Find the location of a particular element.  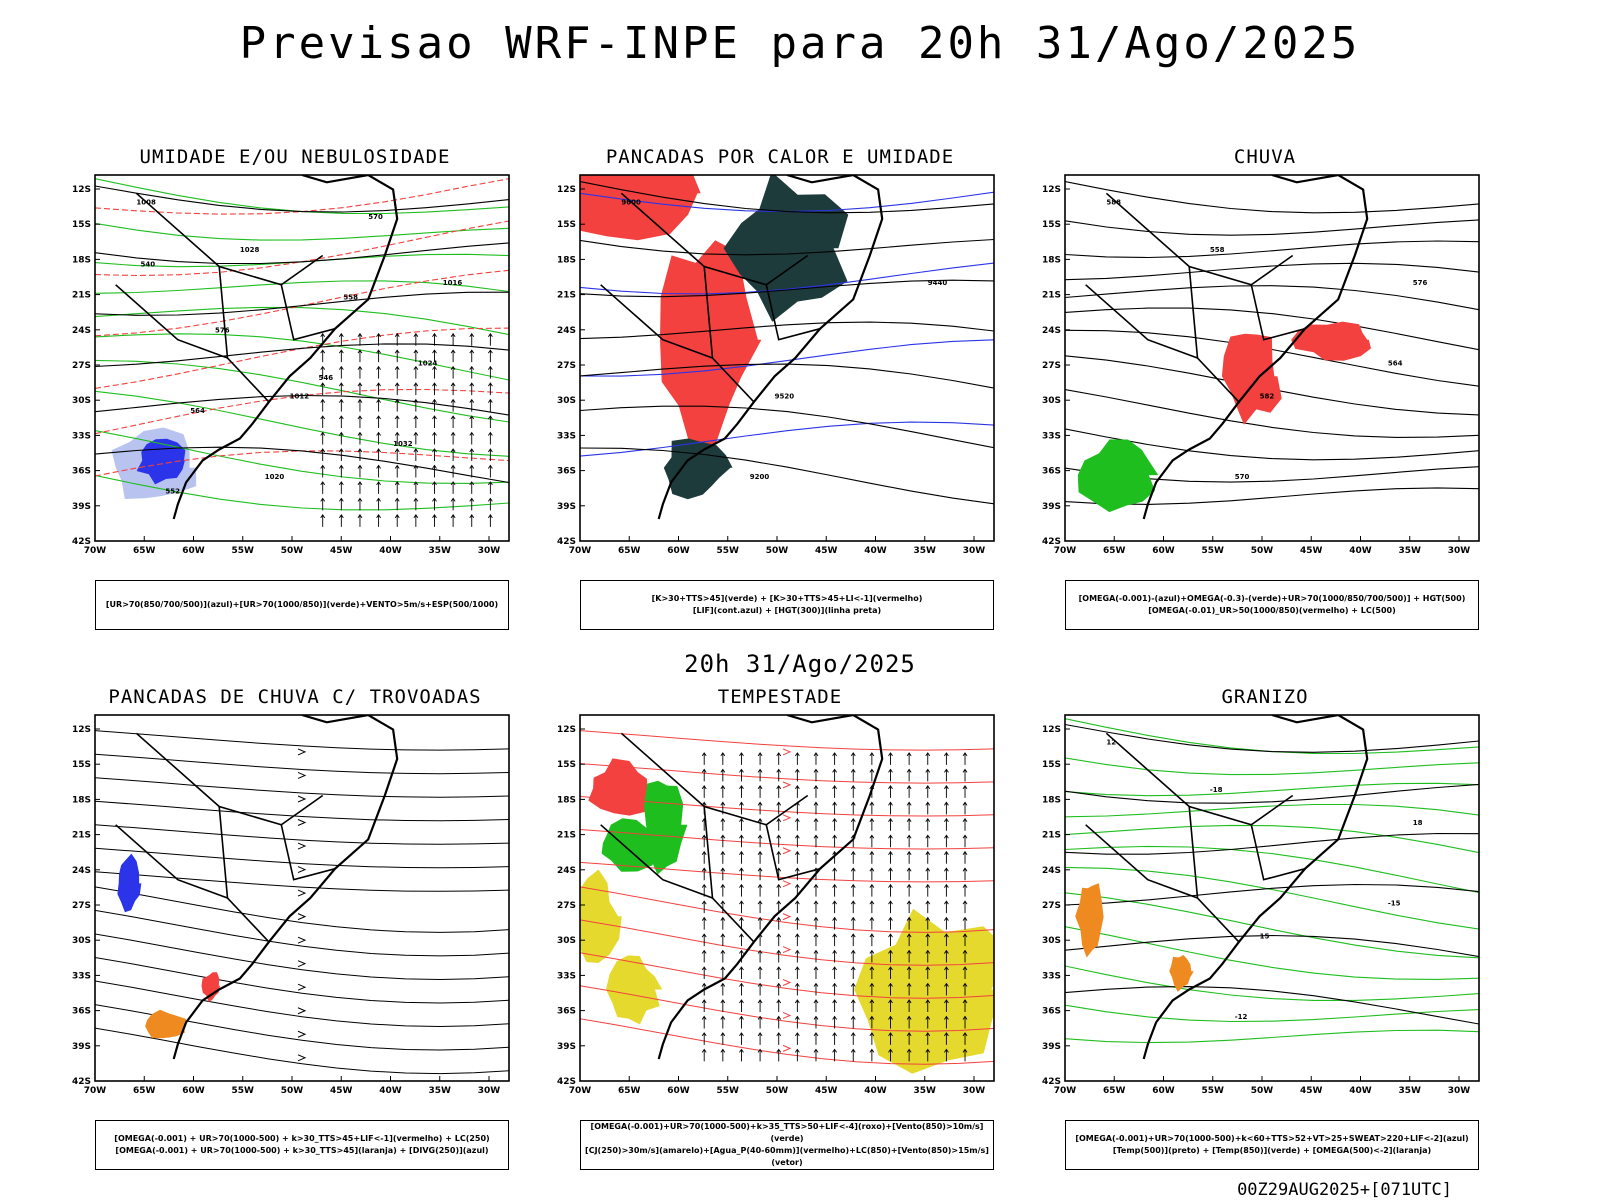

rain-red-area is located at coordinates (1251, 379).